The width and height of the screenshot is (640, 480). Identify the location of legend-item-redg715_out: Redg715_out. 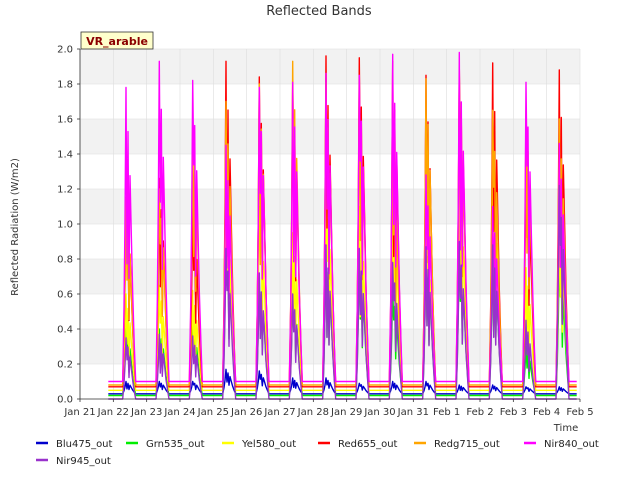
(457, 444).